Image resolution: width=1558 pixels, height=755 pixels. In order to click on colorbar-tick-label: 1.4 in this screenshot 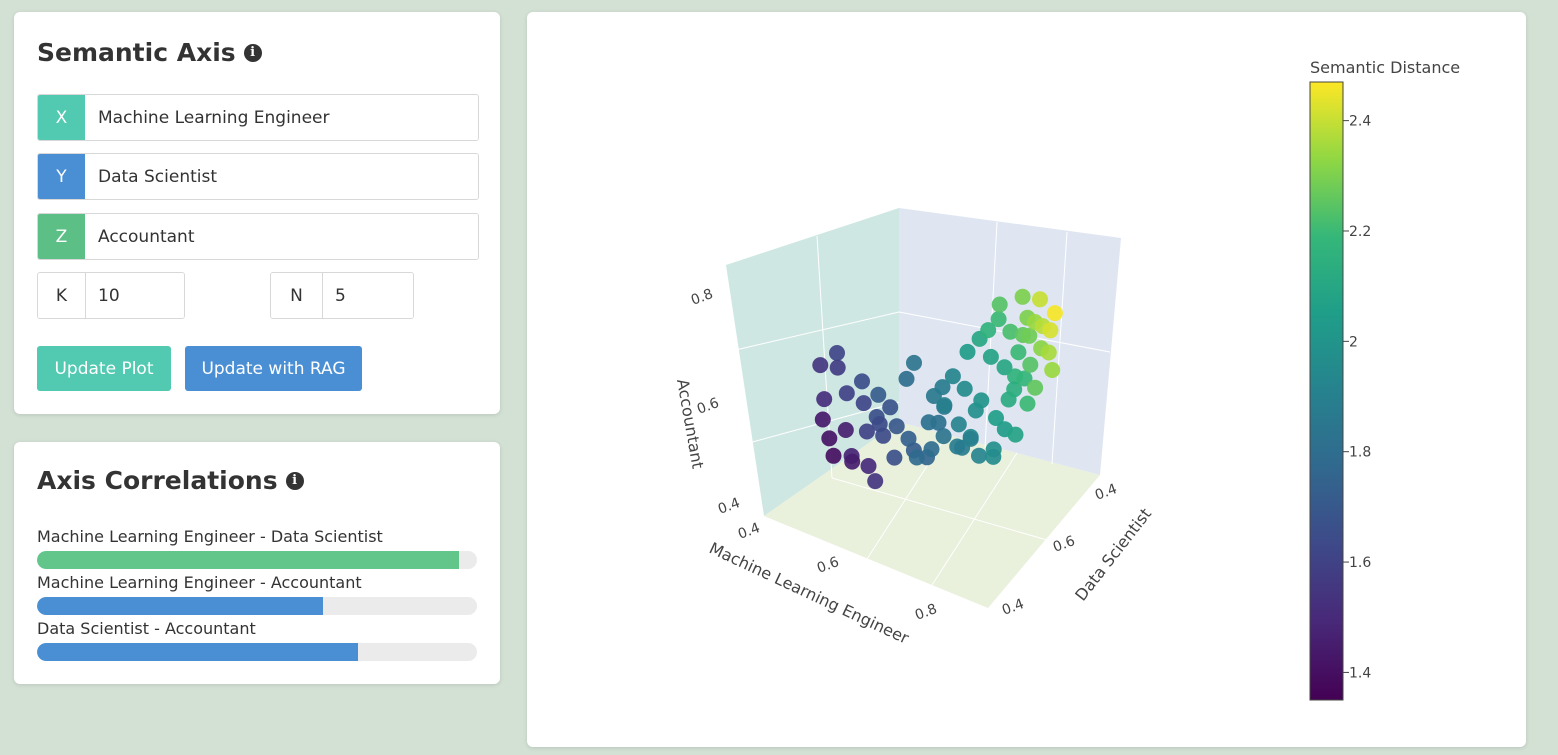, I will do `click(1360, 673)`.